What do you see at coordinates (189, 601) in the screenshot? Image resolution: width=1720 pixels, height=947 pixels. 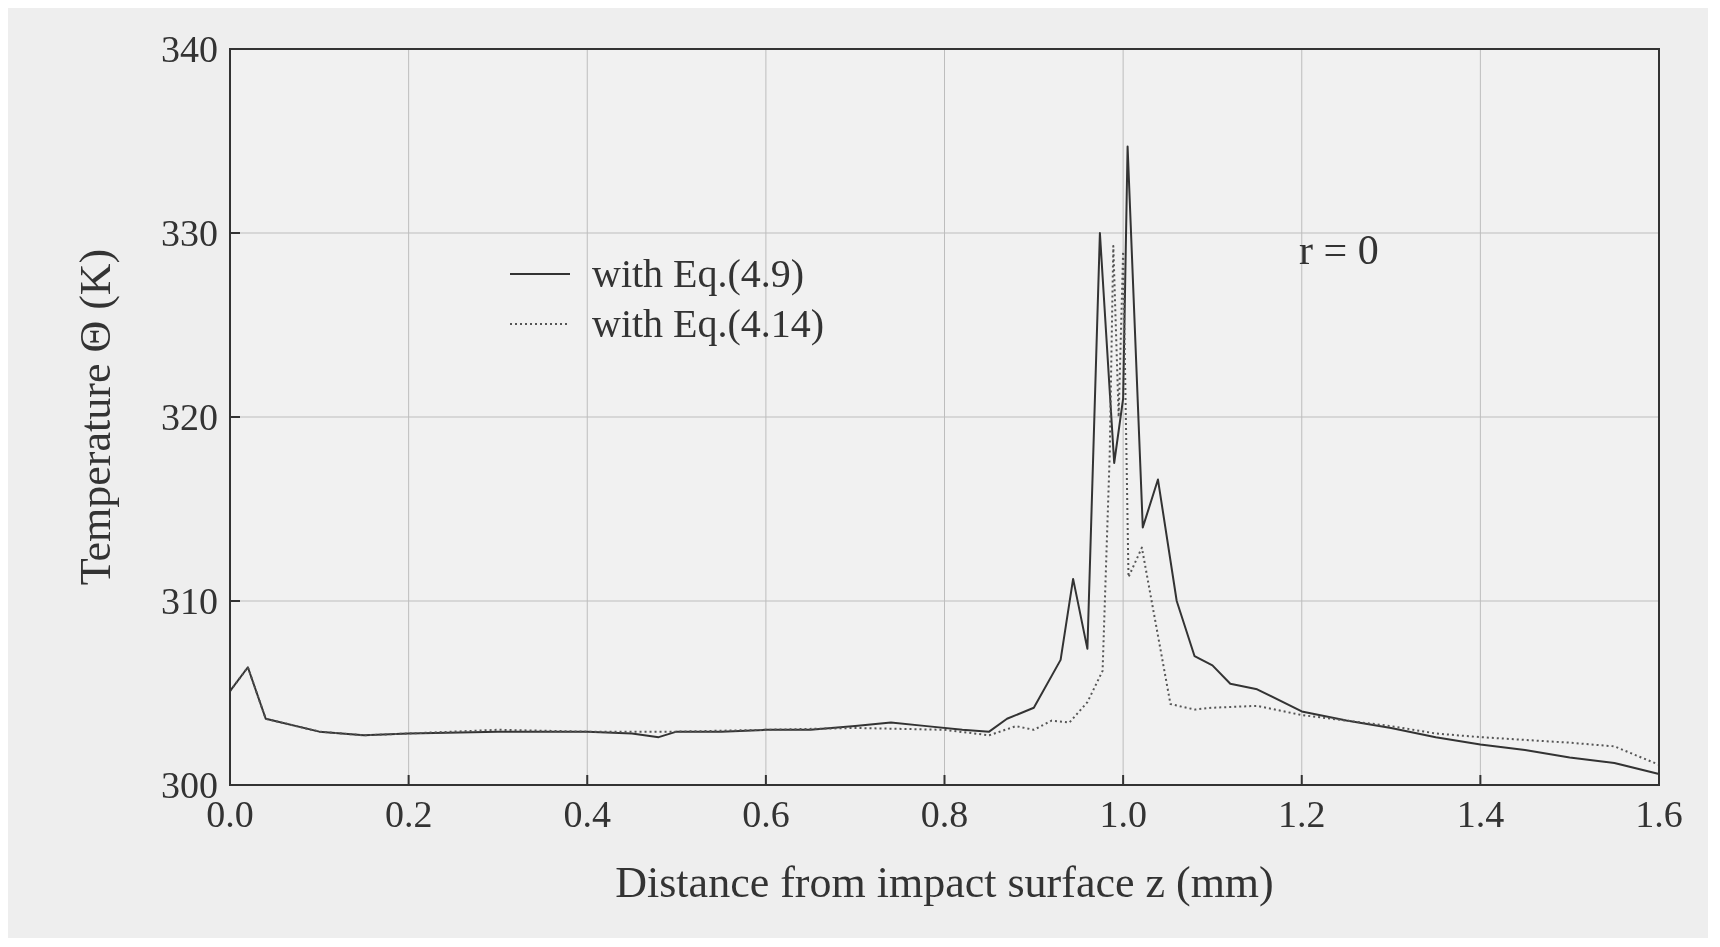 I see `y-tick-label: 310` at bounding box center [189, 601].